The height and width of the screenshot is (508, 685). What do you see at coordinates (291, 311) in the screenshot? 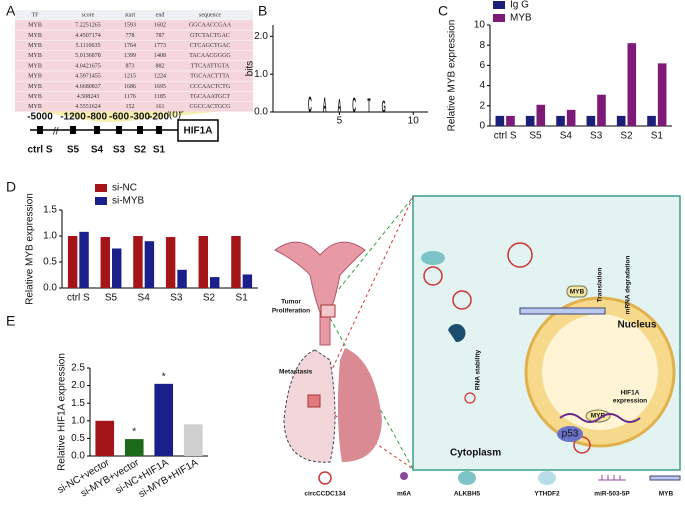
I see `label: Proliferation` at bounding box center [291, 311].